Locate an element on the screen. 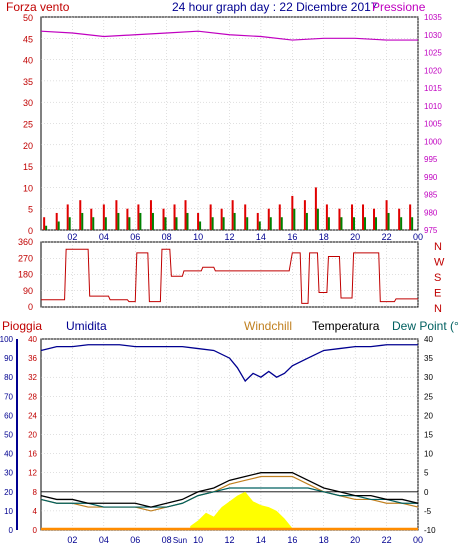 This screenshot has width=459, height=555. temp-x-tick-label: 02 is located at coordinates (72, 540).